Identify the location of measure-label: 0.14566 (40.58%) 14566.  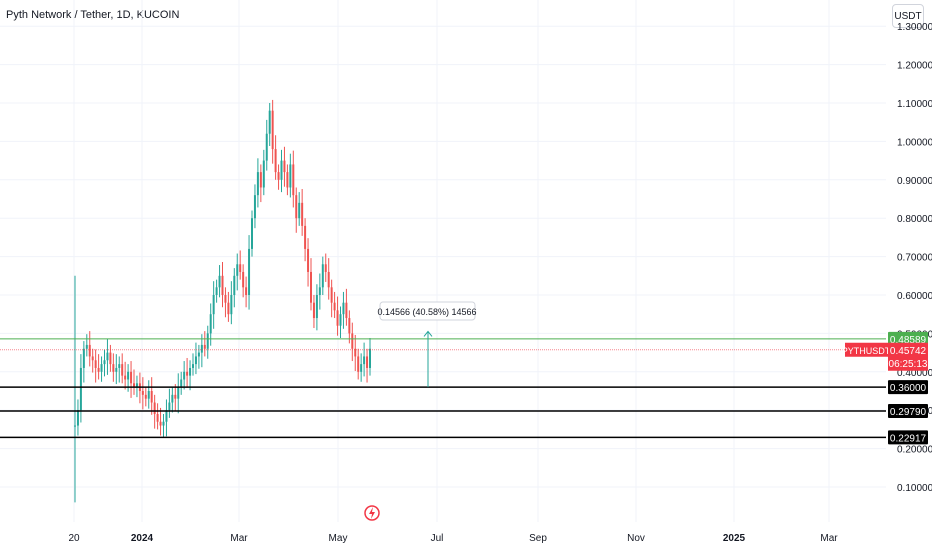
(426, 312).